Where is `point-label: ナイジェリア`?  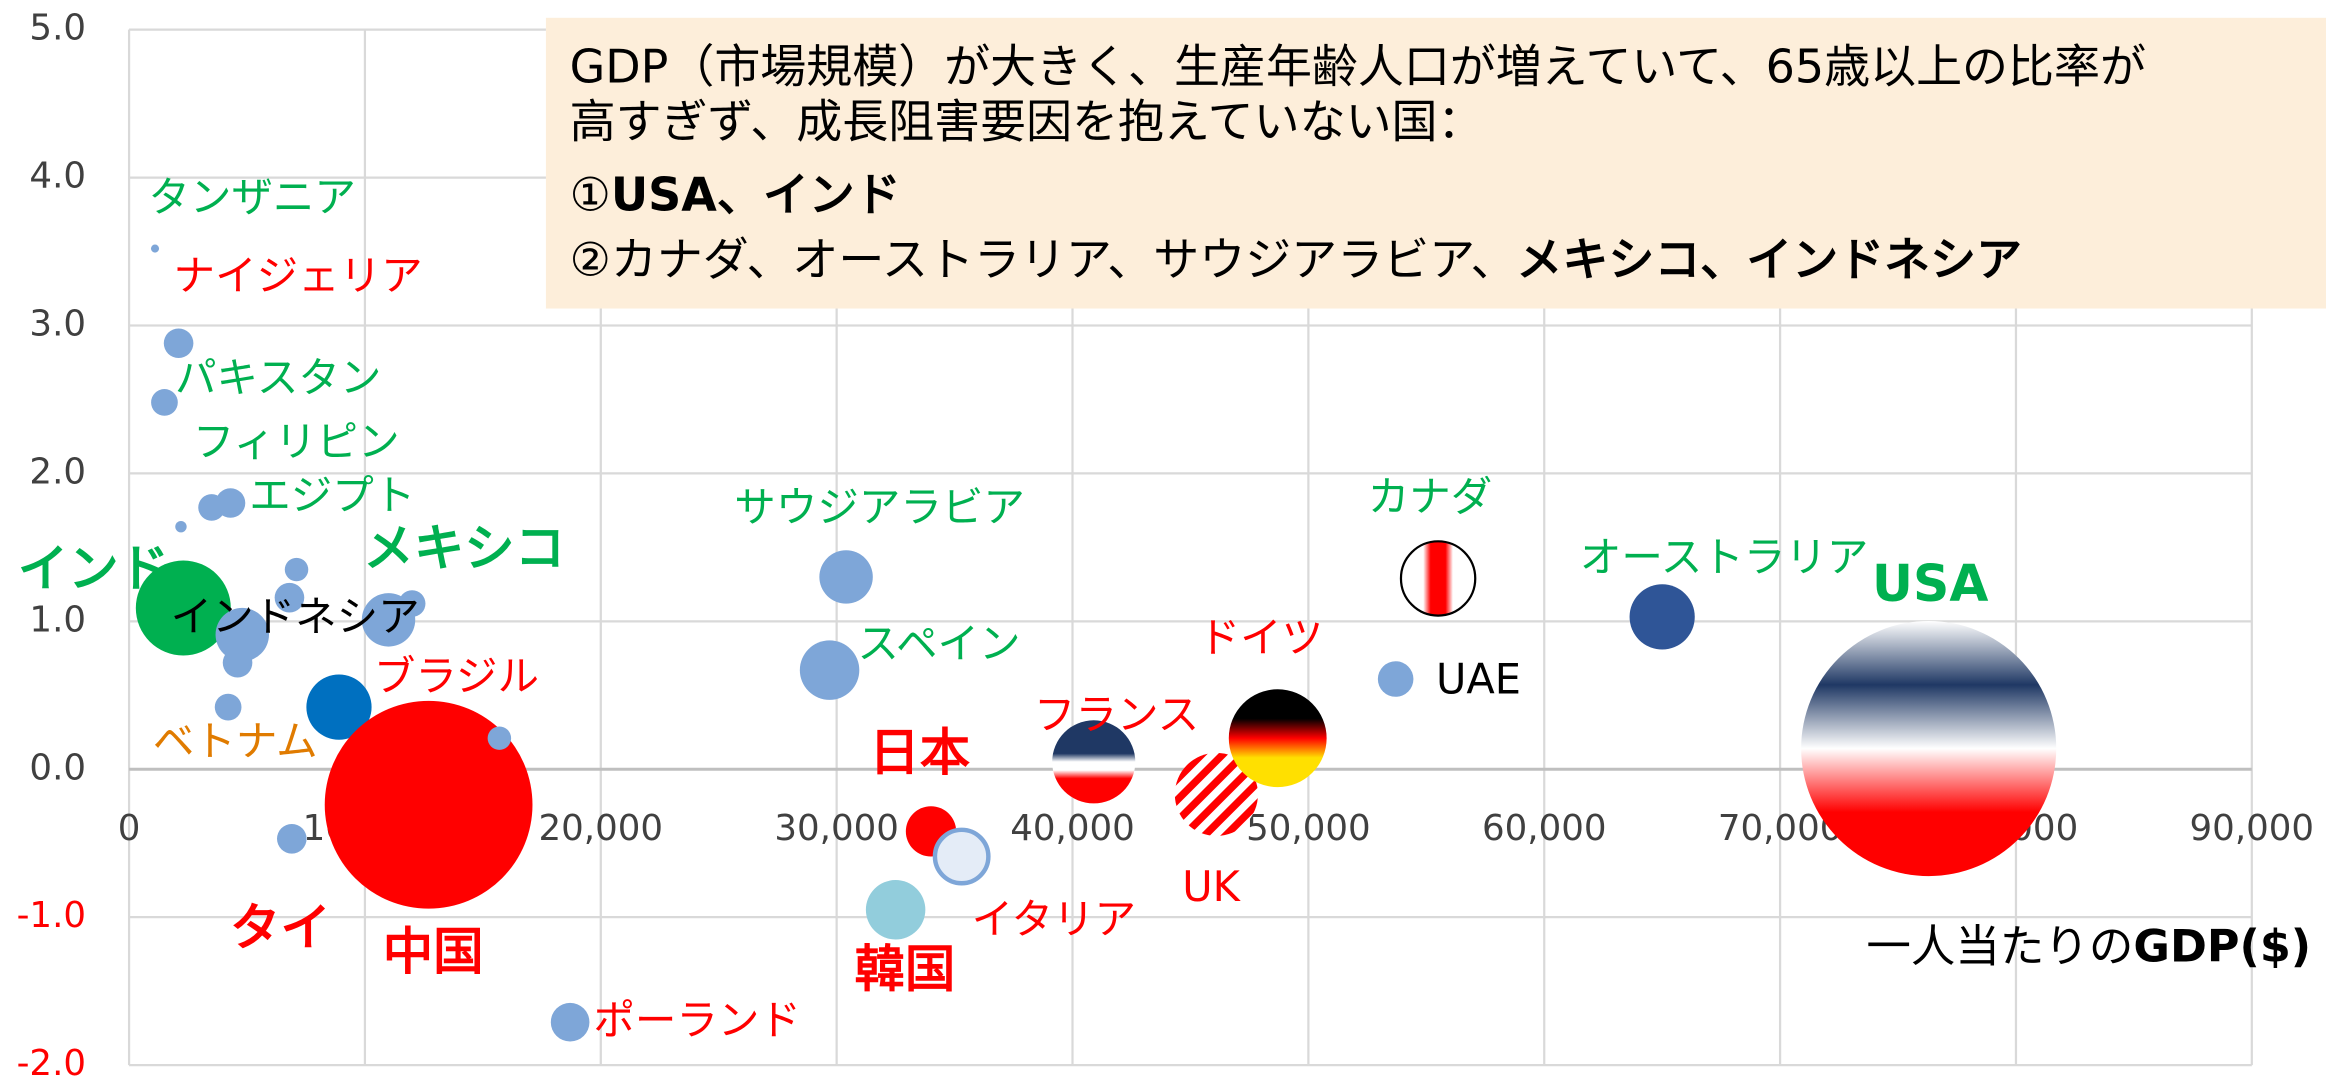
point-label: ナイジェリア is located at coordinates (298, 275).